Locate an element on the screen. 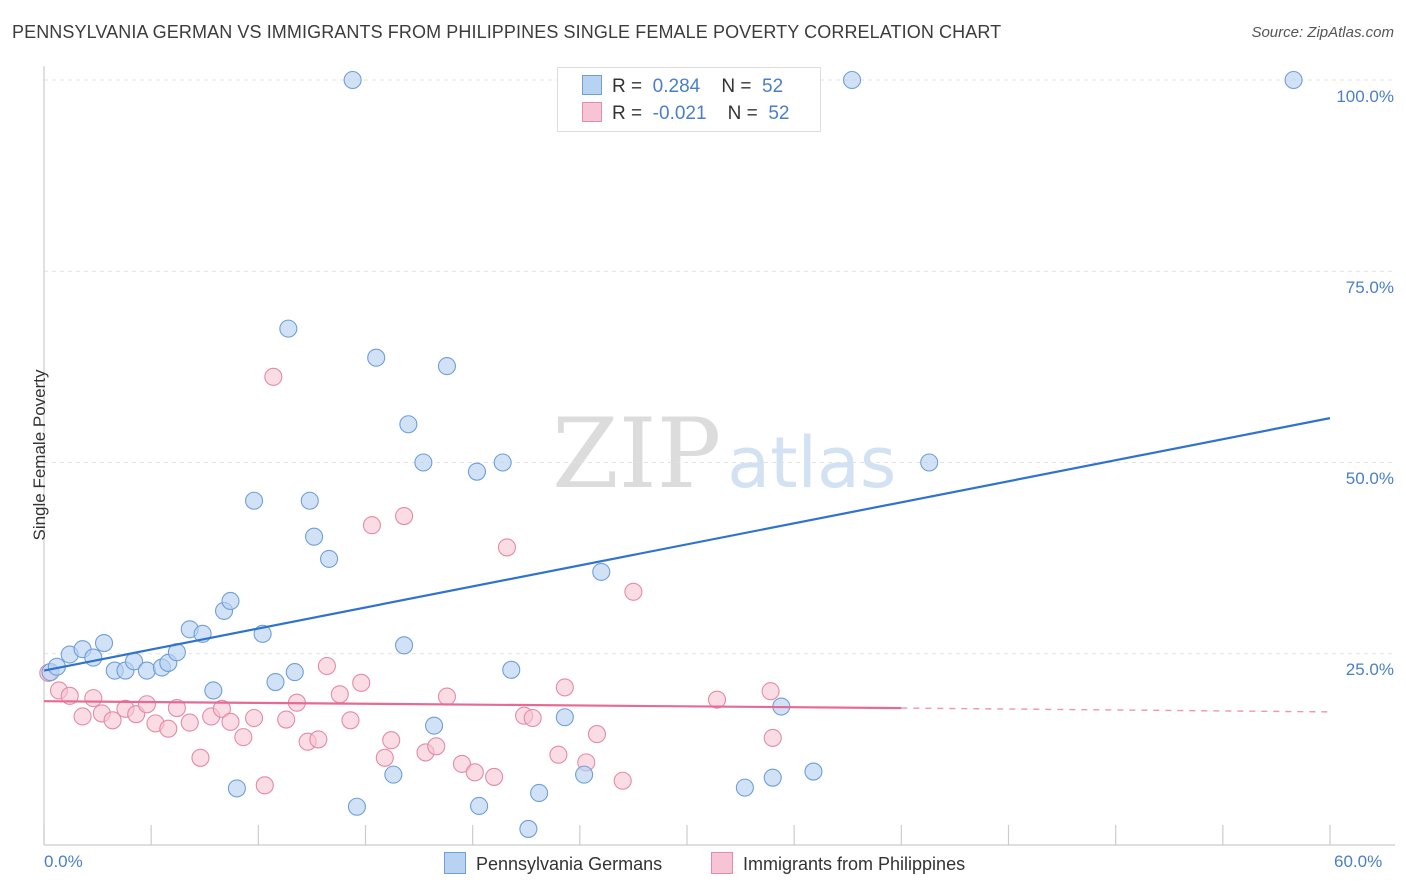  pink-trend-line-dashed is located at coordinates (1116, 710).